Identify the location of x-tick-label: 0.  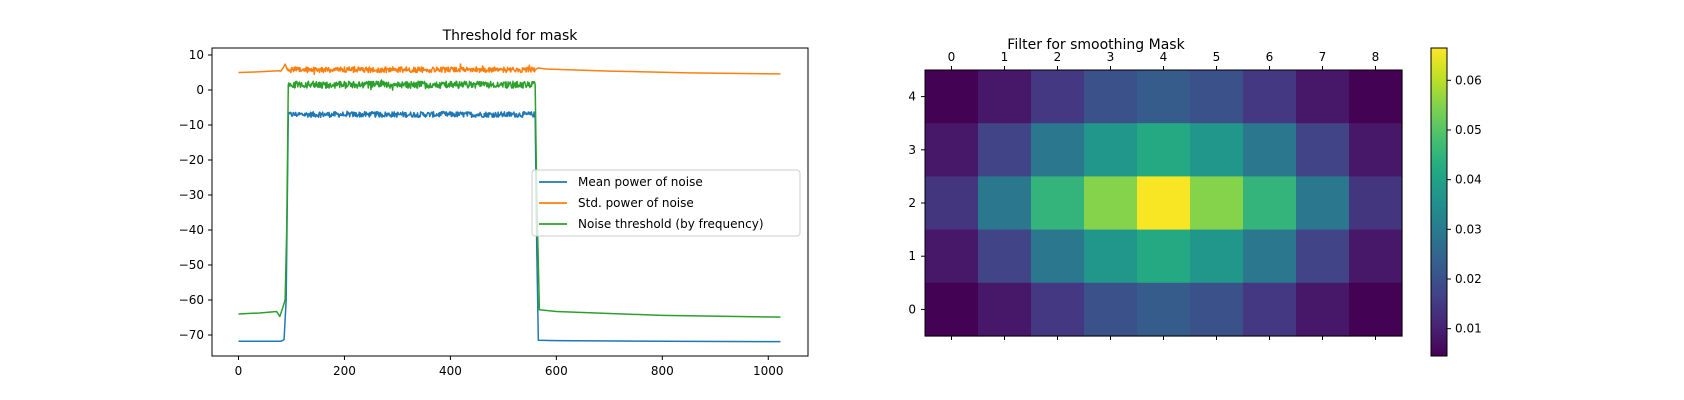
(239, 371).